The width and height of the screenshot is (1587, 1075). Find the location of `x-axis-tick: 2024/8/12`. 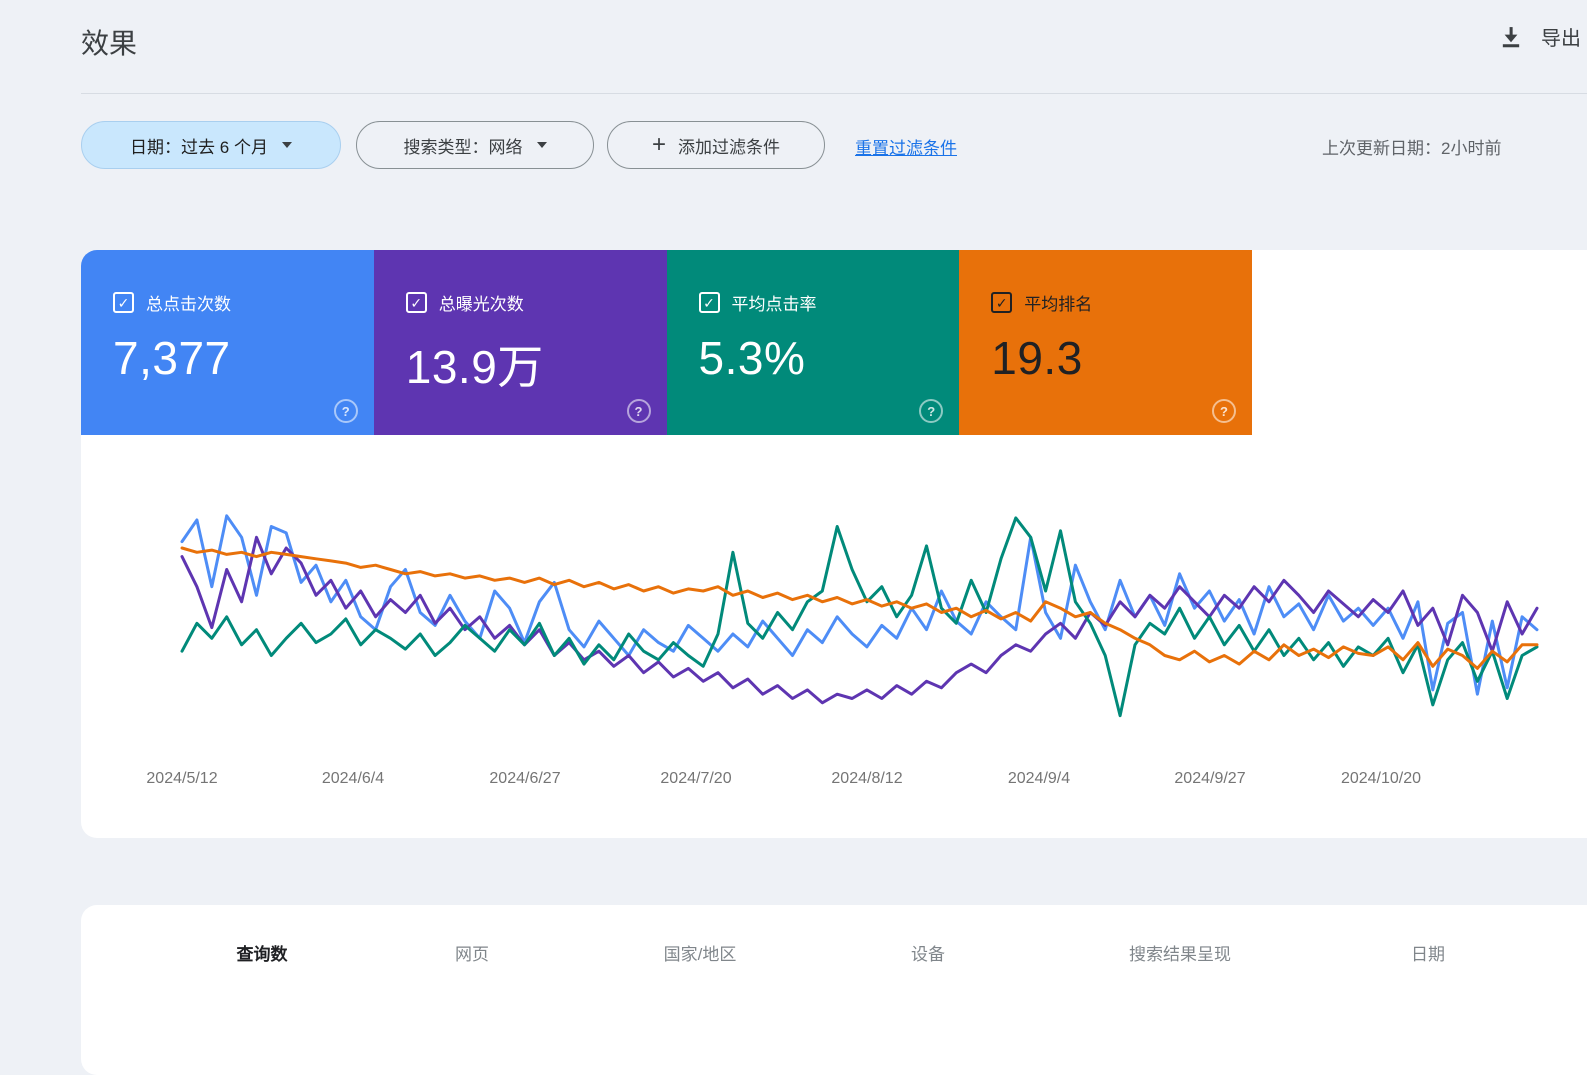

x-axis-tick: 2024/8/12 is located at coordinates (867, 778).